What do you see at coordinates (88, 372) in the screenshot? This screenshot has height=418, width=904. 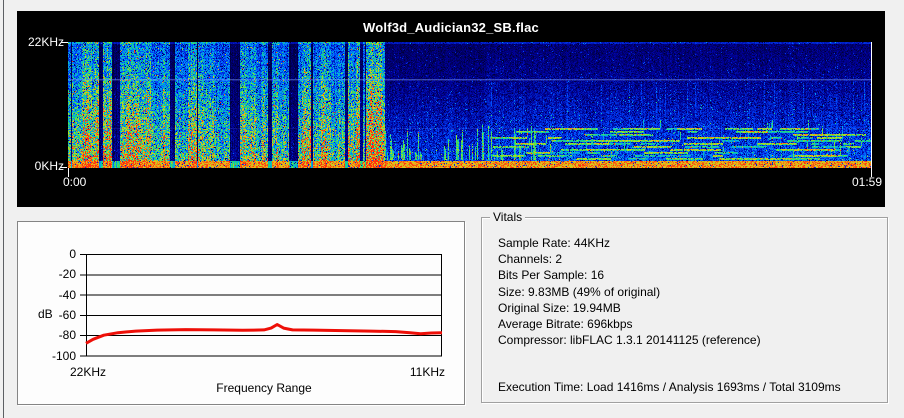 I see `freq-range-left-label: 22KHz` at bounding box center [88, 372].